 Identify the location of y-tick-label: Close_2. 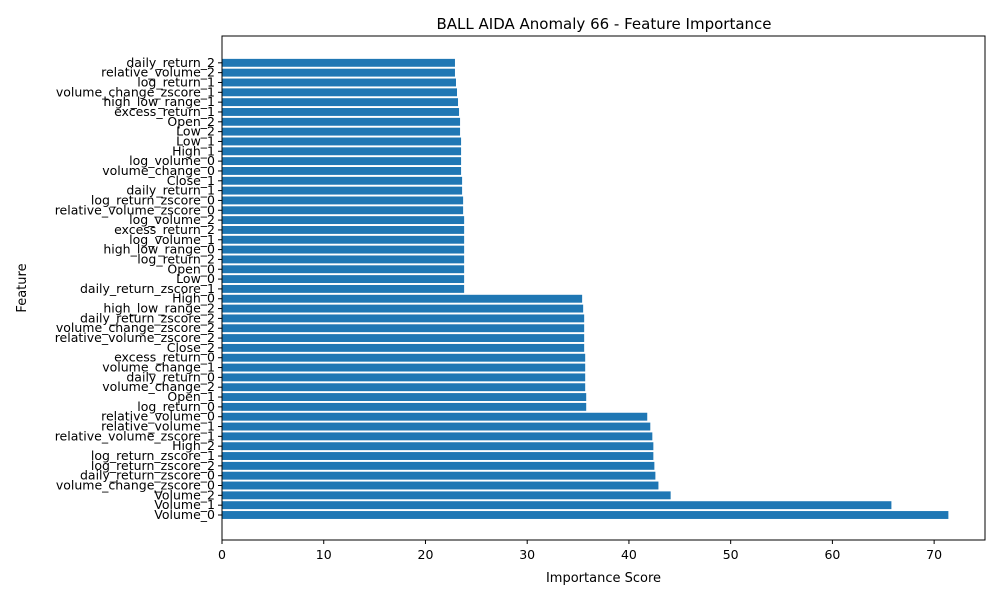
(191, 347).